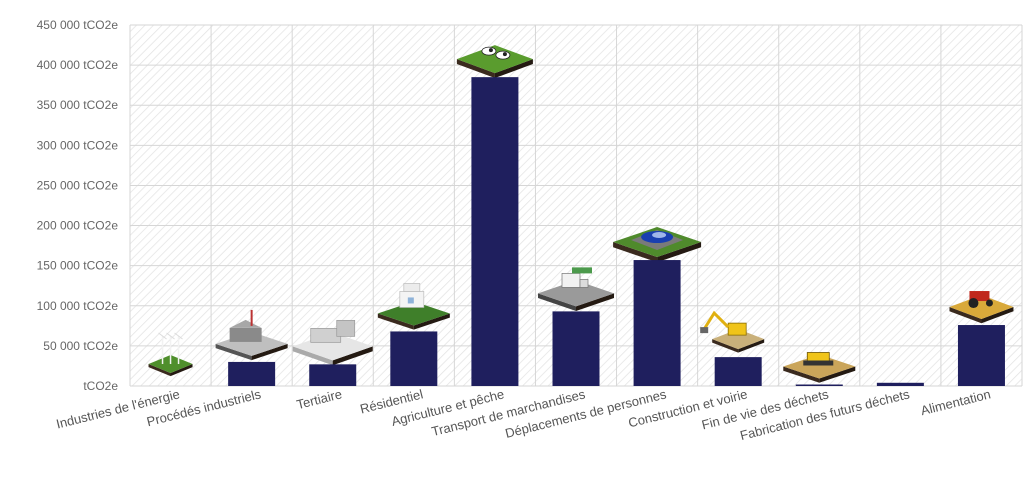 This screenshot has height=494, width=1025. What do you see at coordinates (78, 226) in the screenshot?
I see `y-tick-label: 200 000 tCO2e` at bounding box center [78, 226].